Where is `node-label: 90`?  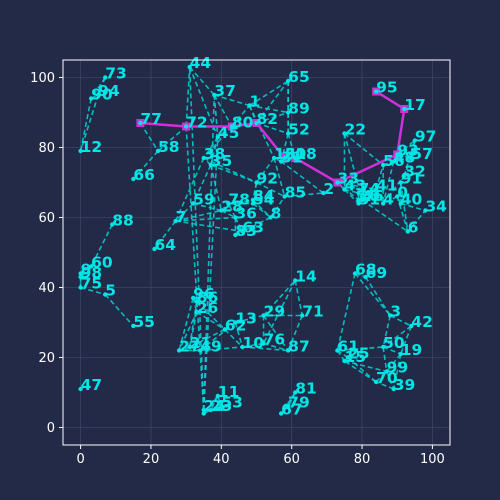
node-label: 90 is located at coordinates (102, 95).